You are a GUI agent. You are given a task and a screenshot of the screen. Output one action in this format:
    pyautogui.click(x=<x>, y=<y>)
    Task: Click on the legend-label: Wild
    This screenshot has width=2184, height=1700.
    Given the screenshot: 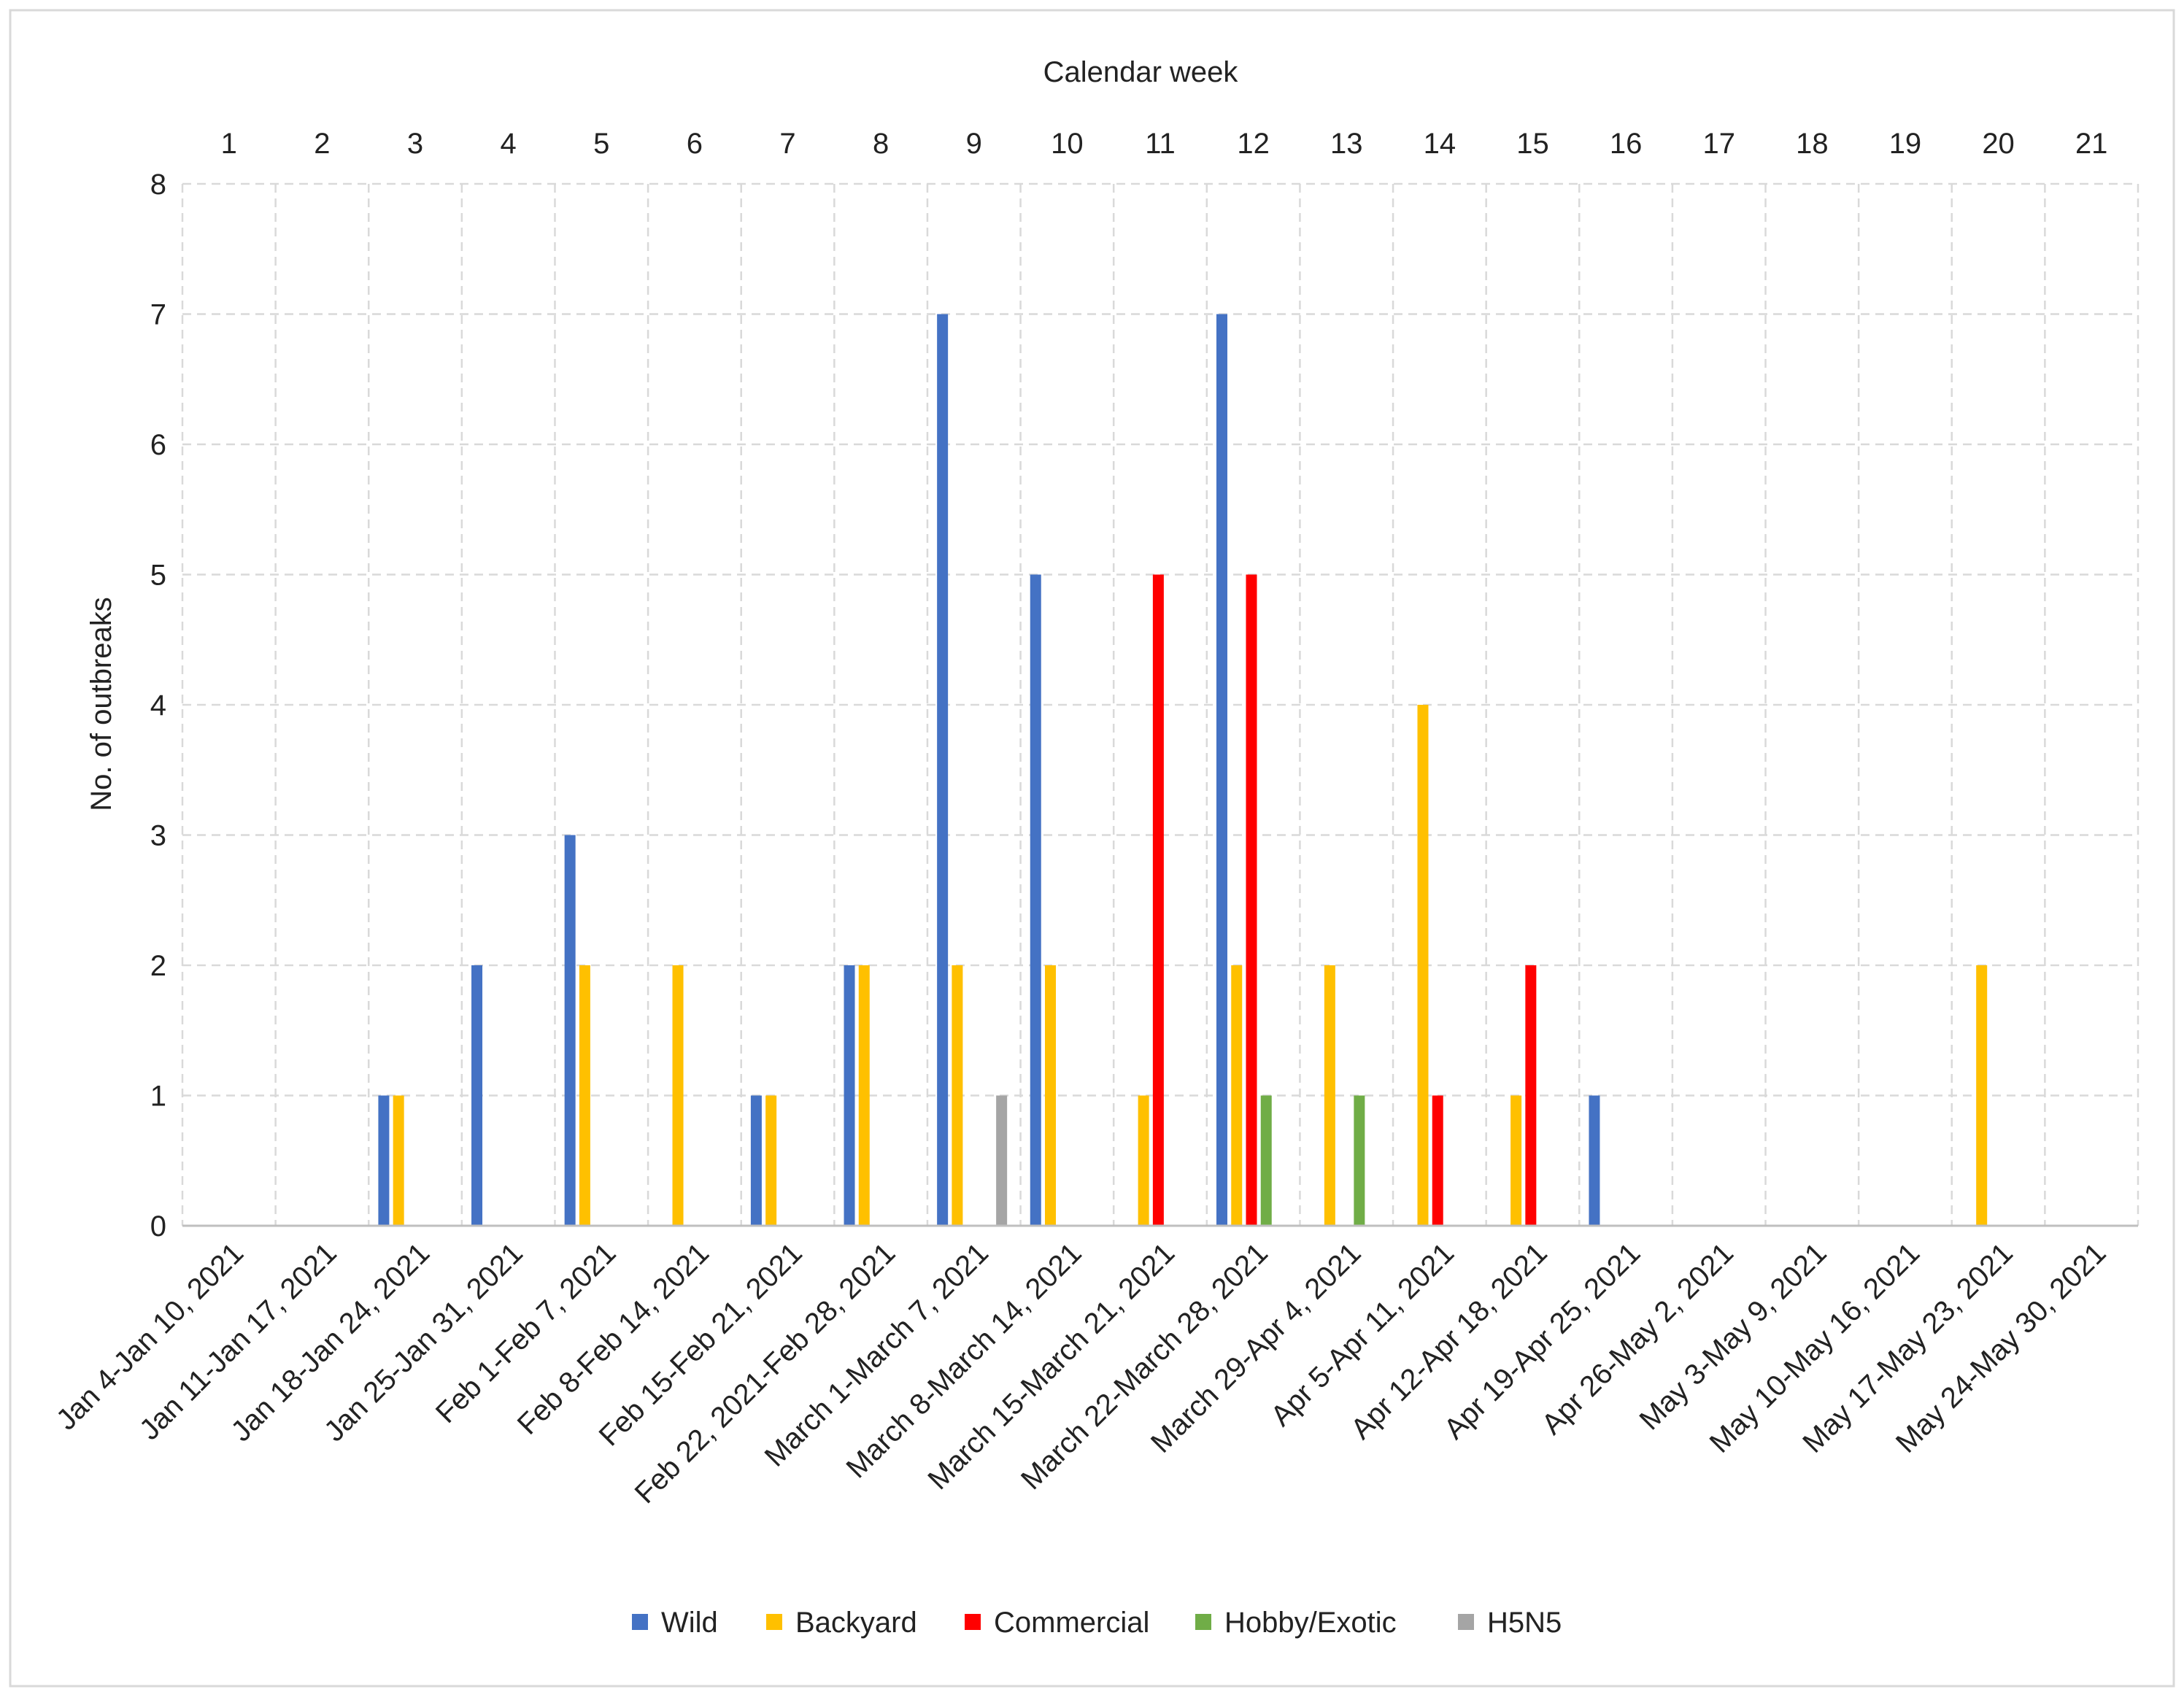 What is the action you would take?
    pyautogui.click(x=689, y=1623)
    